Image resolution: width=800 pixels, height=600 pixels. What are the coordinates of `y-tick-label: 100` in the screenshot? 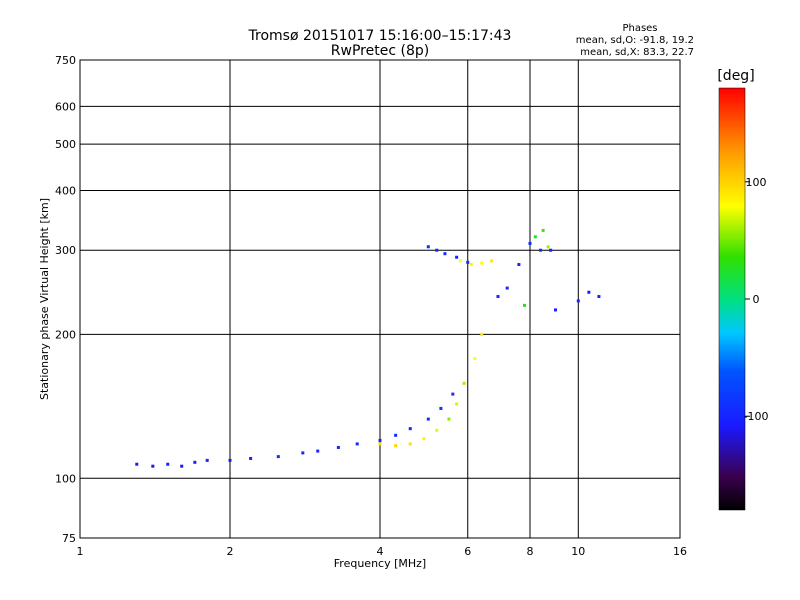 It's located at (65, 478).